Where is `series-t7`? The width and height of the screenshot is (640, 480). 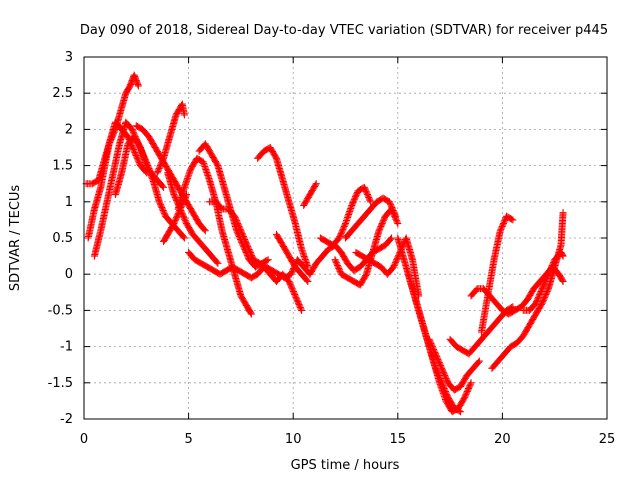
series-t7 is located at coordinates (193, 218).